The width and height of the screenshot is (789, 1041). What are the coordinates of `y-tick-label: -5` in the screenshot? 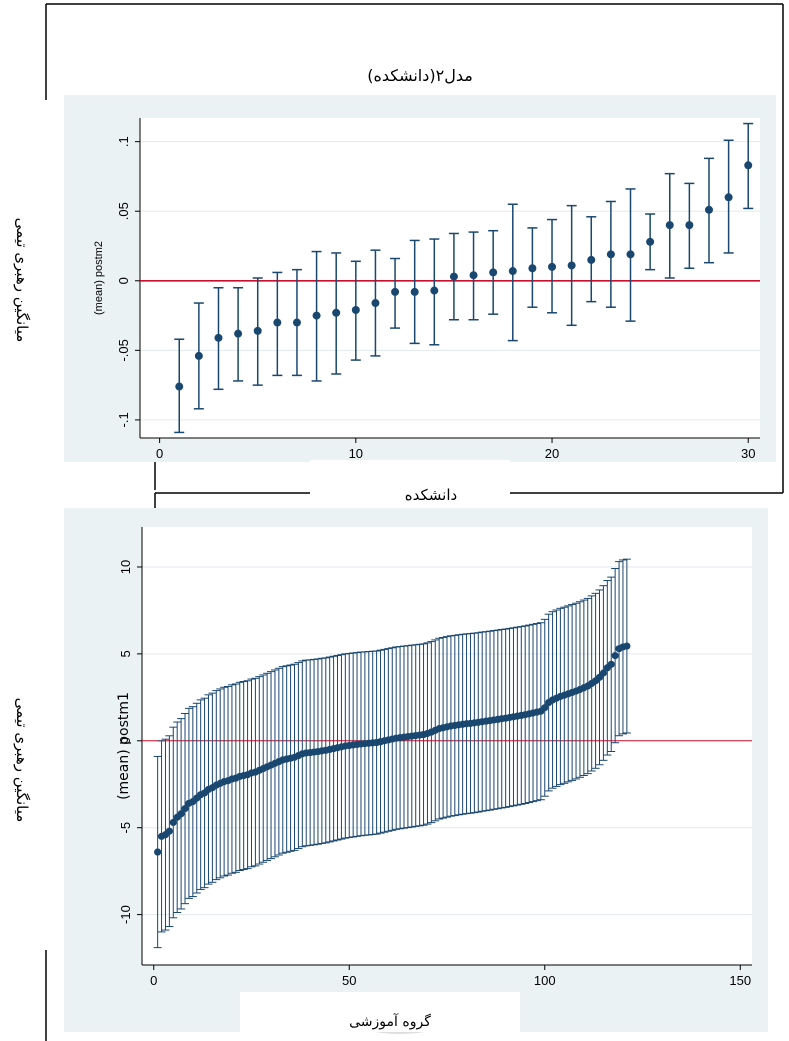 It's located at (125, 828).